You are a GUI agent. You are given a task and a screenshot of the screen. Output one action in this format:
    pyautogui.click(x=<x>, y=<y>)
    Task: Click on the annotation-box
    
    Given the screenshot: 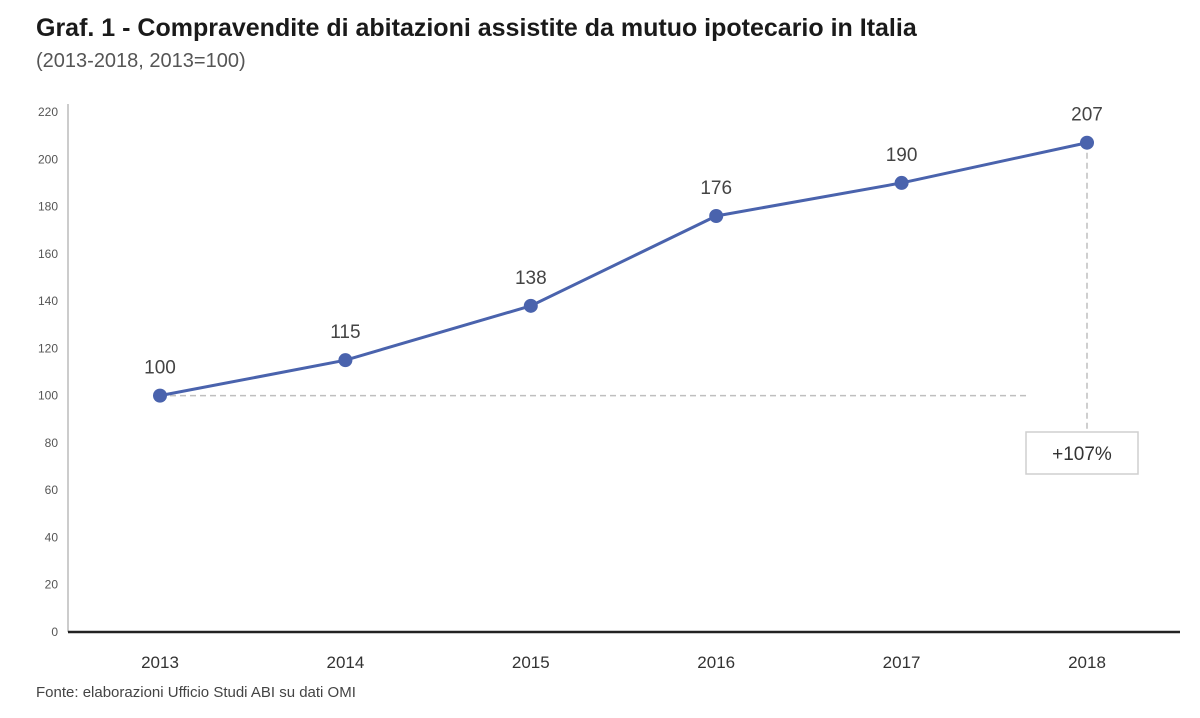 What is the action you would take?
    pyautogui.click(x=1082, y=453)
    